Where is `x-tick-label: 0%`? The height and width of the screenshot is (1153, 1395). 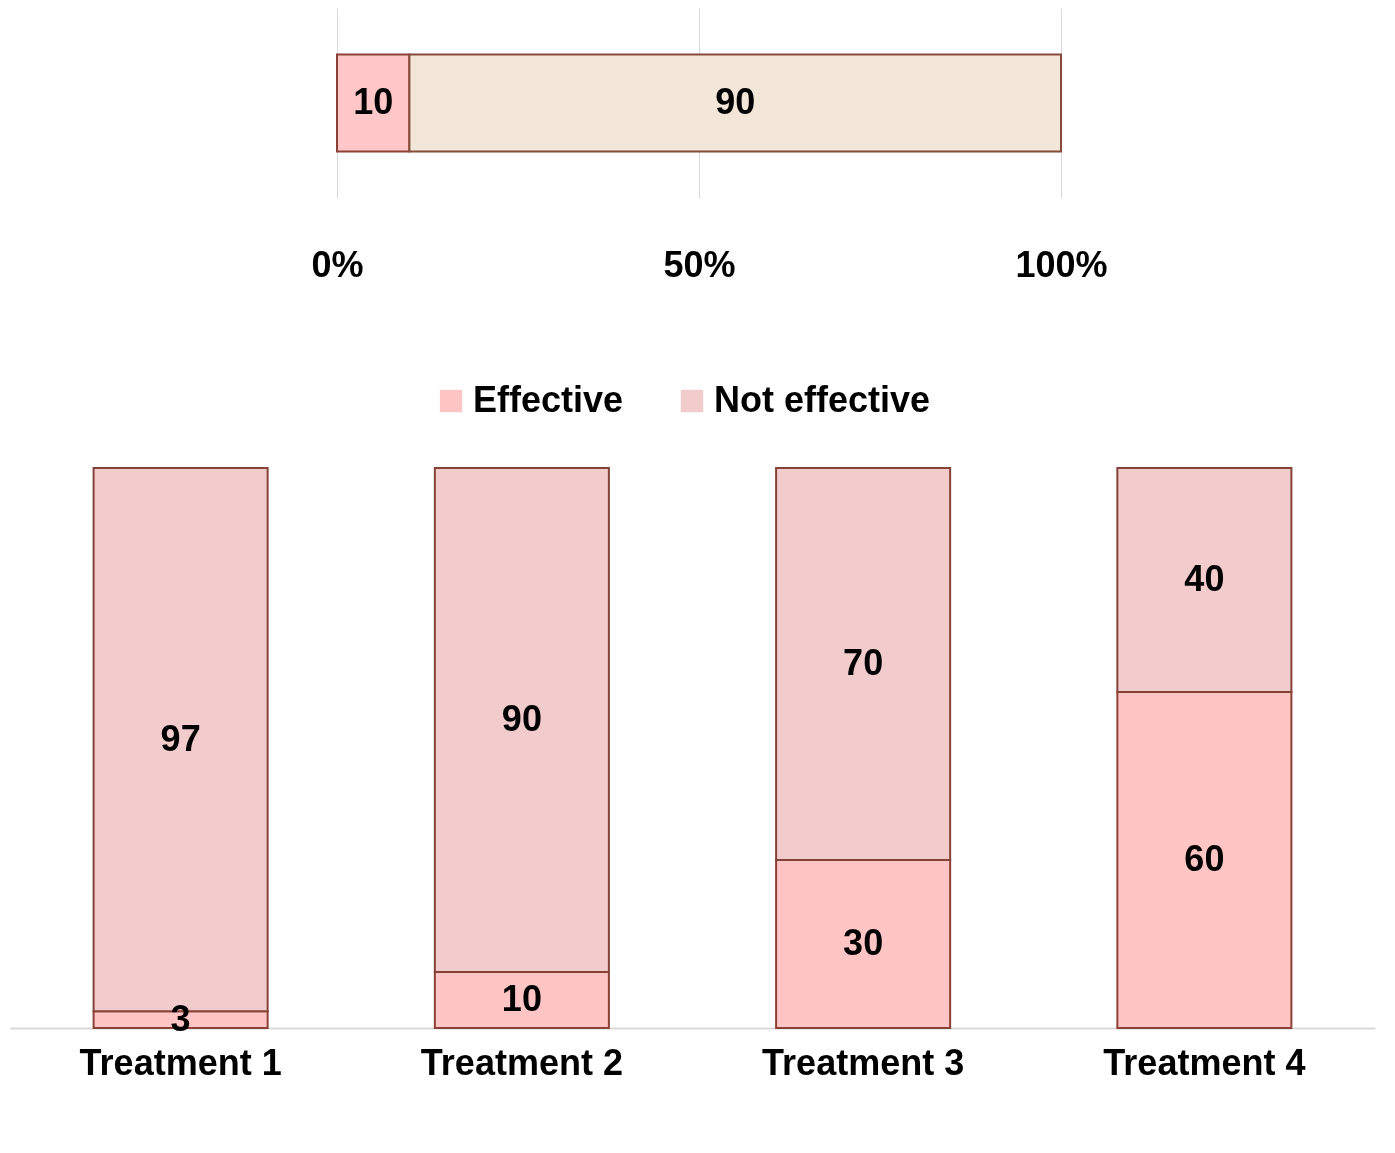
x-tick-label: 0% is located at coordinates (337, 264).